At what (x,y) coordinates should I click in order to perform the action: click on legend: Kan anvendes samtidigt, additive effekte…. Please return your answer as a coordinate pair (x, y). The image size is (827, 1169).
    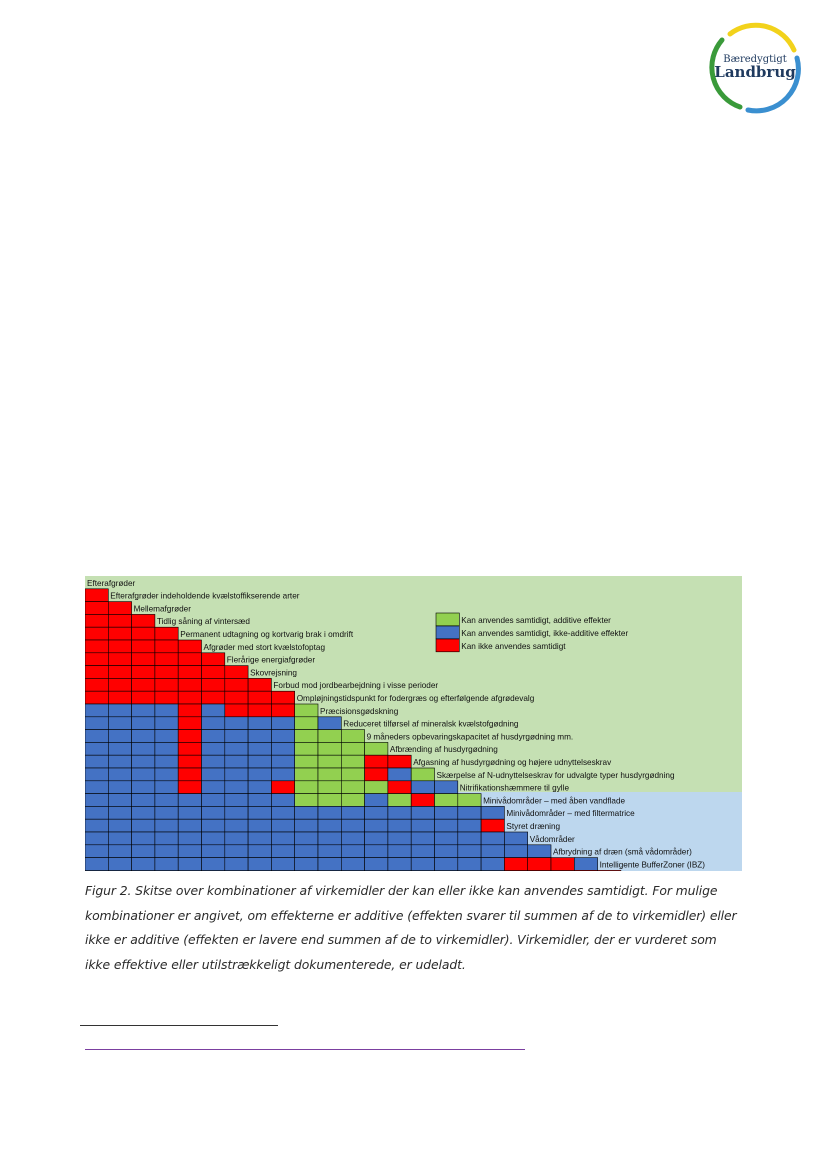
    Looking at the image, I should click on (531, 632).